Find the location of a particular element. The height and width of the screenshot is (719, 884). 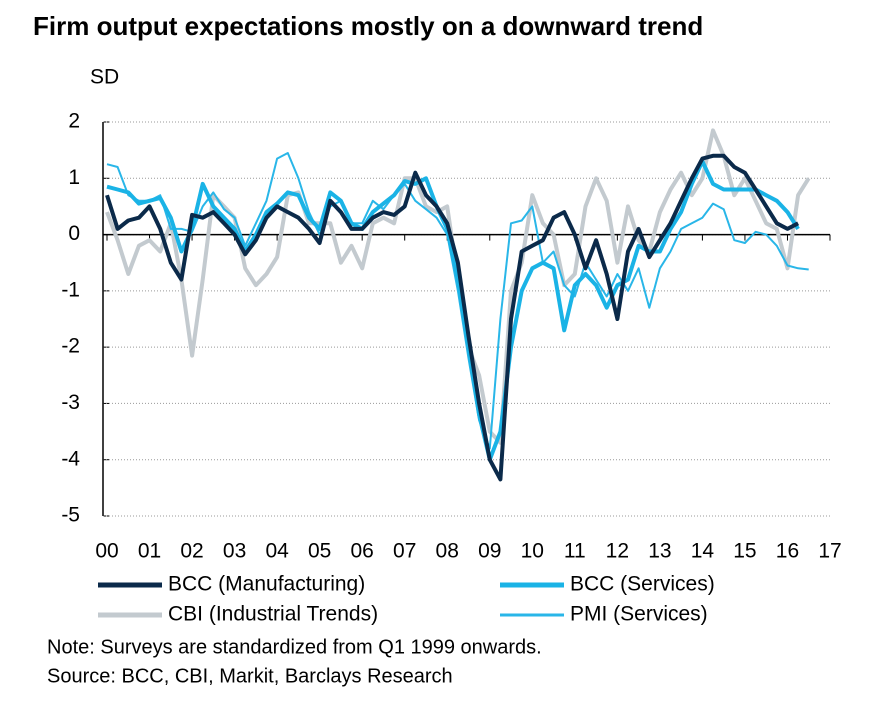

x-tick-label: 02 is located at coordinates (191, 551).